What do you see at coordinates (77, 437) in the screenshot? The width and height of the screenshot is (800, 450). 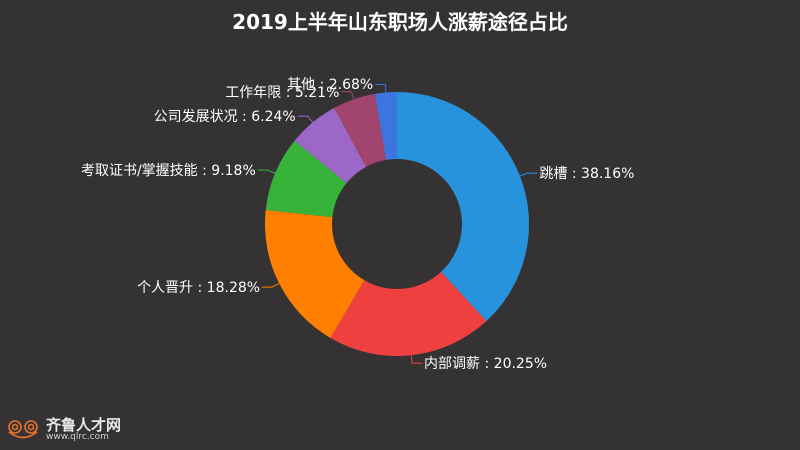 I see `logo-url: www.qlrc.com` at bounding box center [77, 437].